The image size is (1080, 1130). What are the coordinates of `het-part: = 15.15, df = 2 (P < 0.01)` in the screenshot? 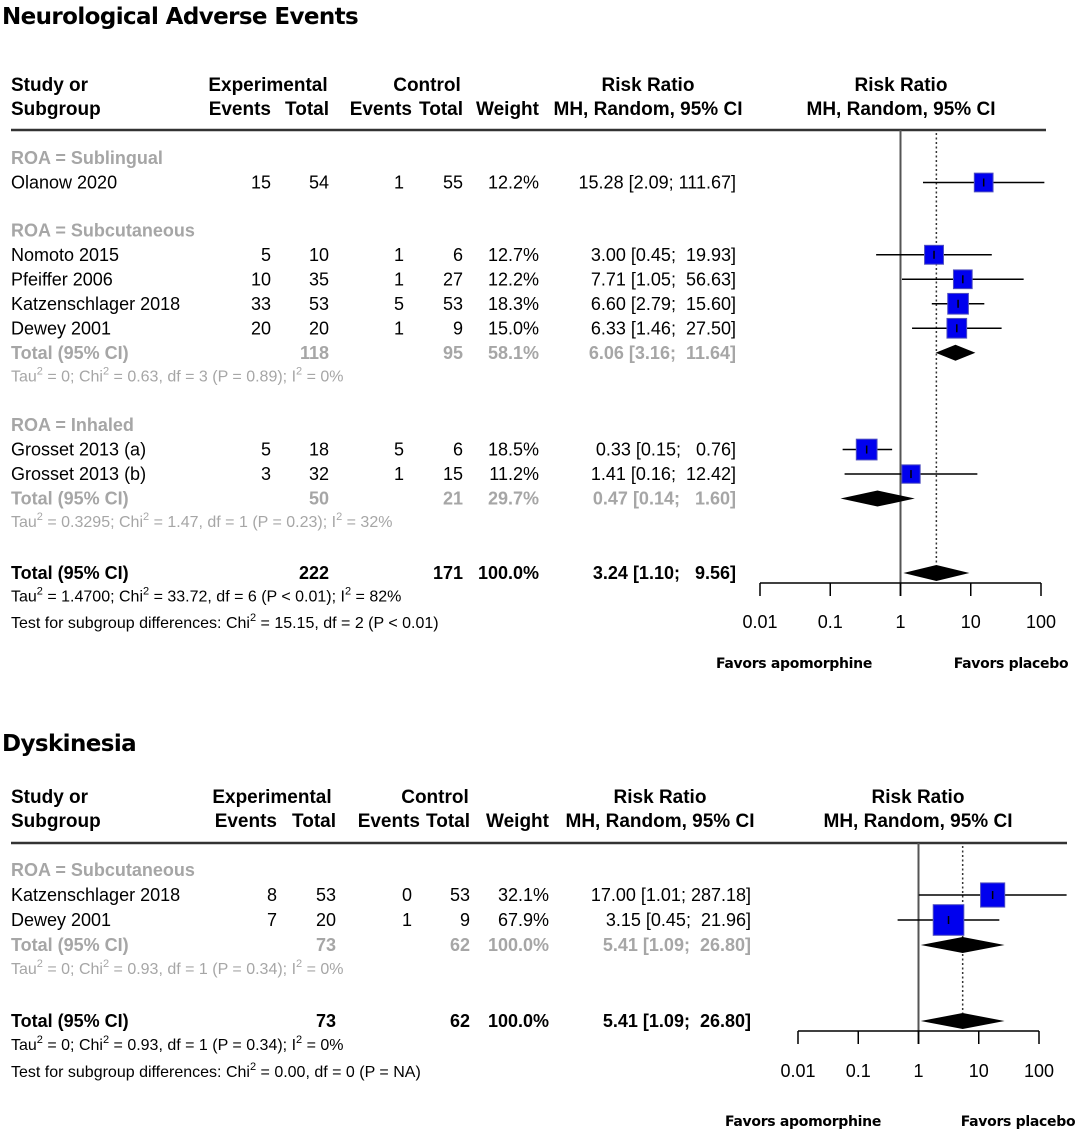 It's located at (347, 623).